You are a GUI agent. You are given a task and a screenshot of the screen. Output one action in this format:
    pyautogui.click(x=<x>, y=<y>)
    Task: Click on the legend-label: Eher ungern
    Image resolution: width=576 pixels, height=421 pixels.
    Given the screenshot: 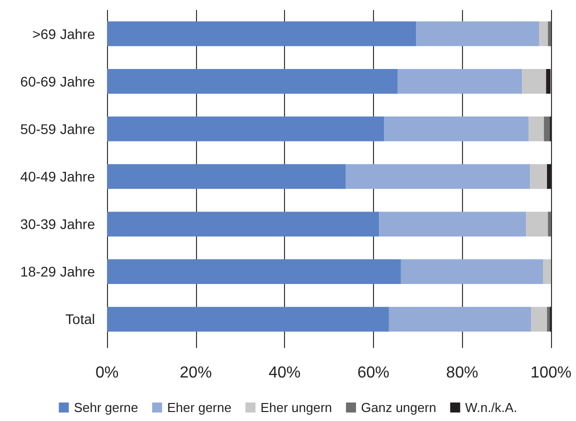 What is the action you would take?
    pyautogui.click(x=296, y=407)
    